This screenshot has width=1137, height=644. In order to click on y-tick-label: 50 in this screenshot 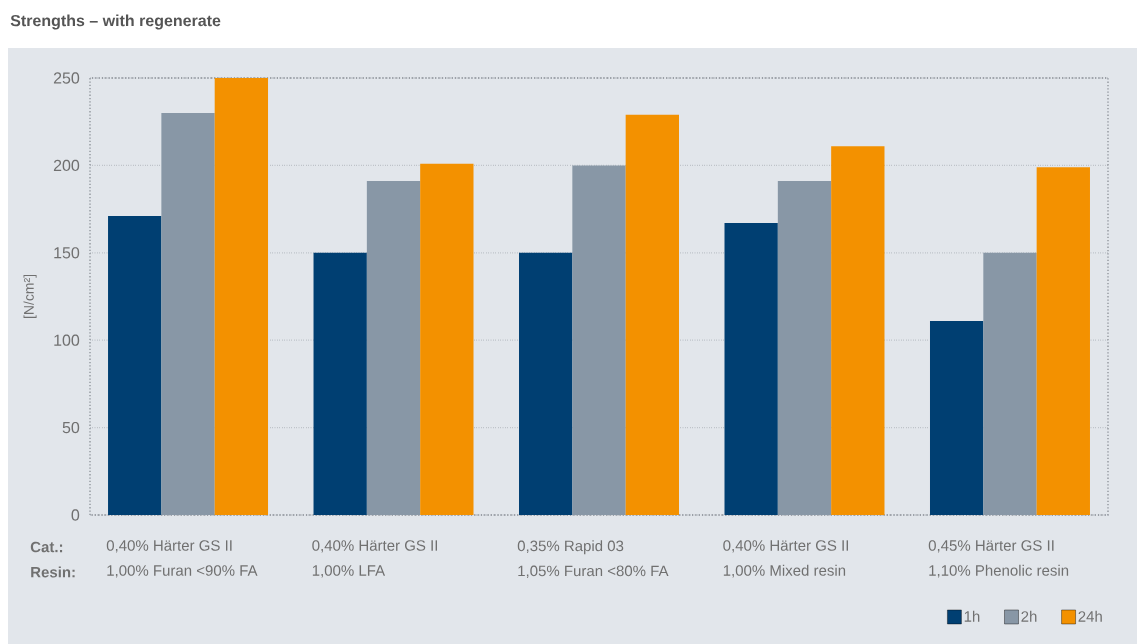, I will do `click(71, 427)`.